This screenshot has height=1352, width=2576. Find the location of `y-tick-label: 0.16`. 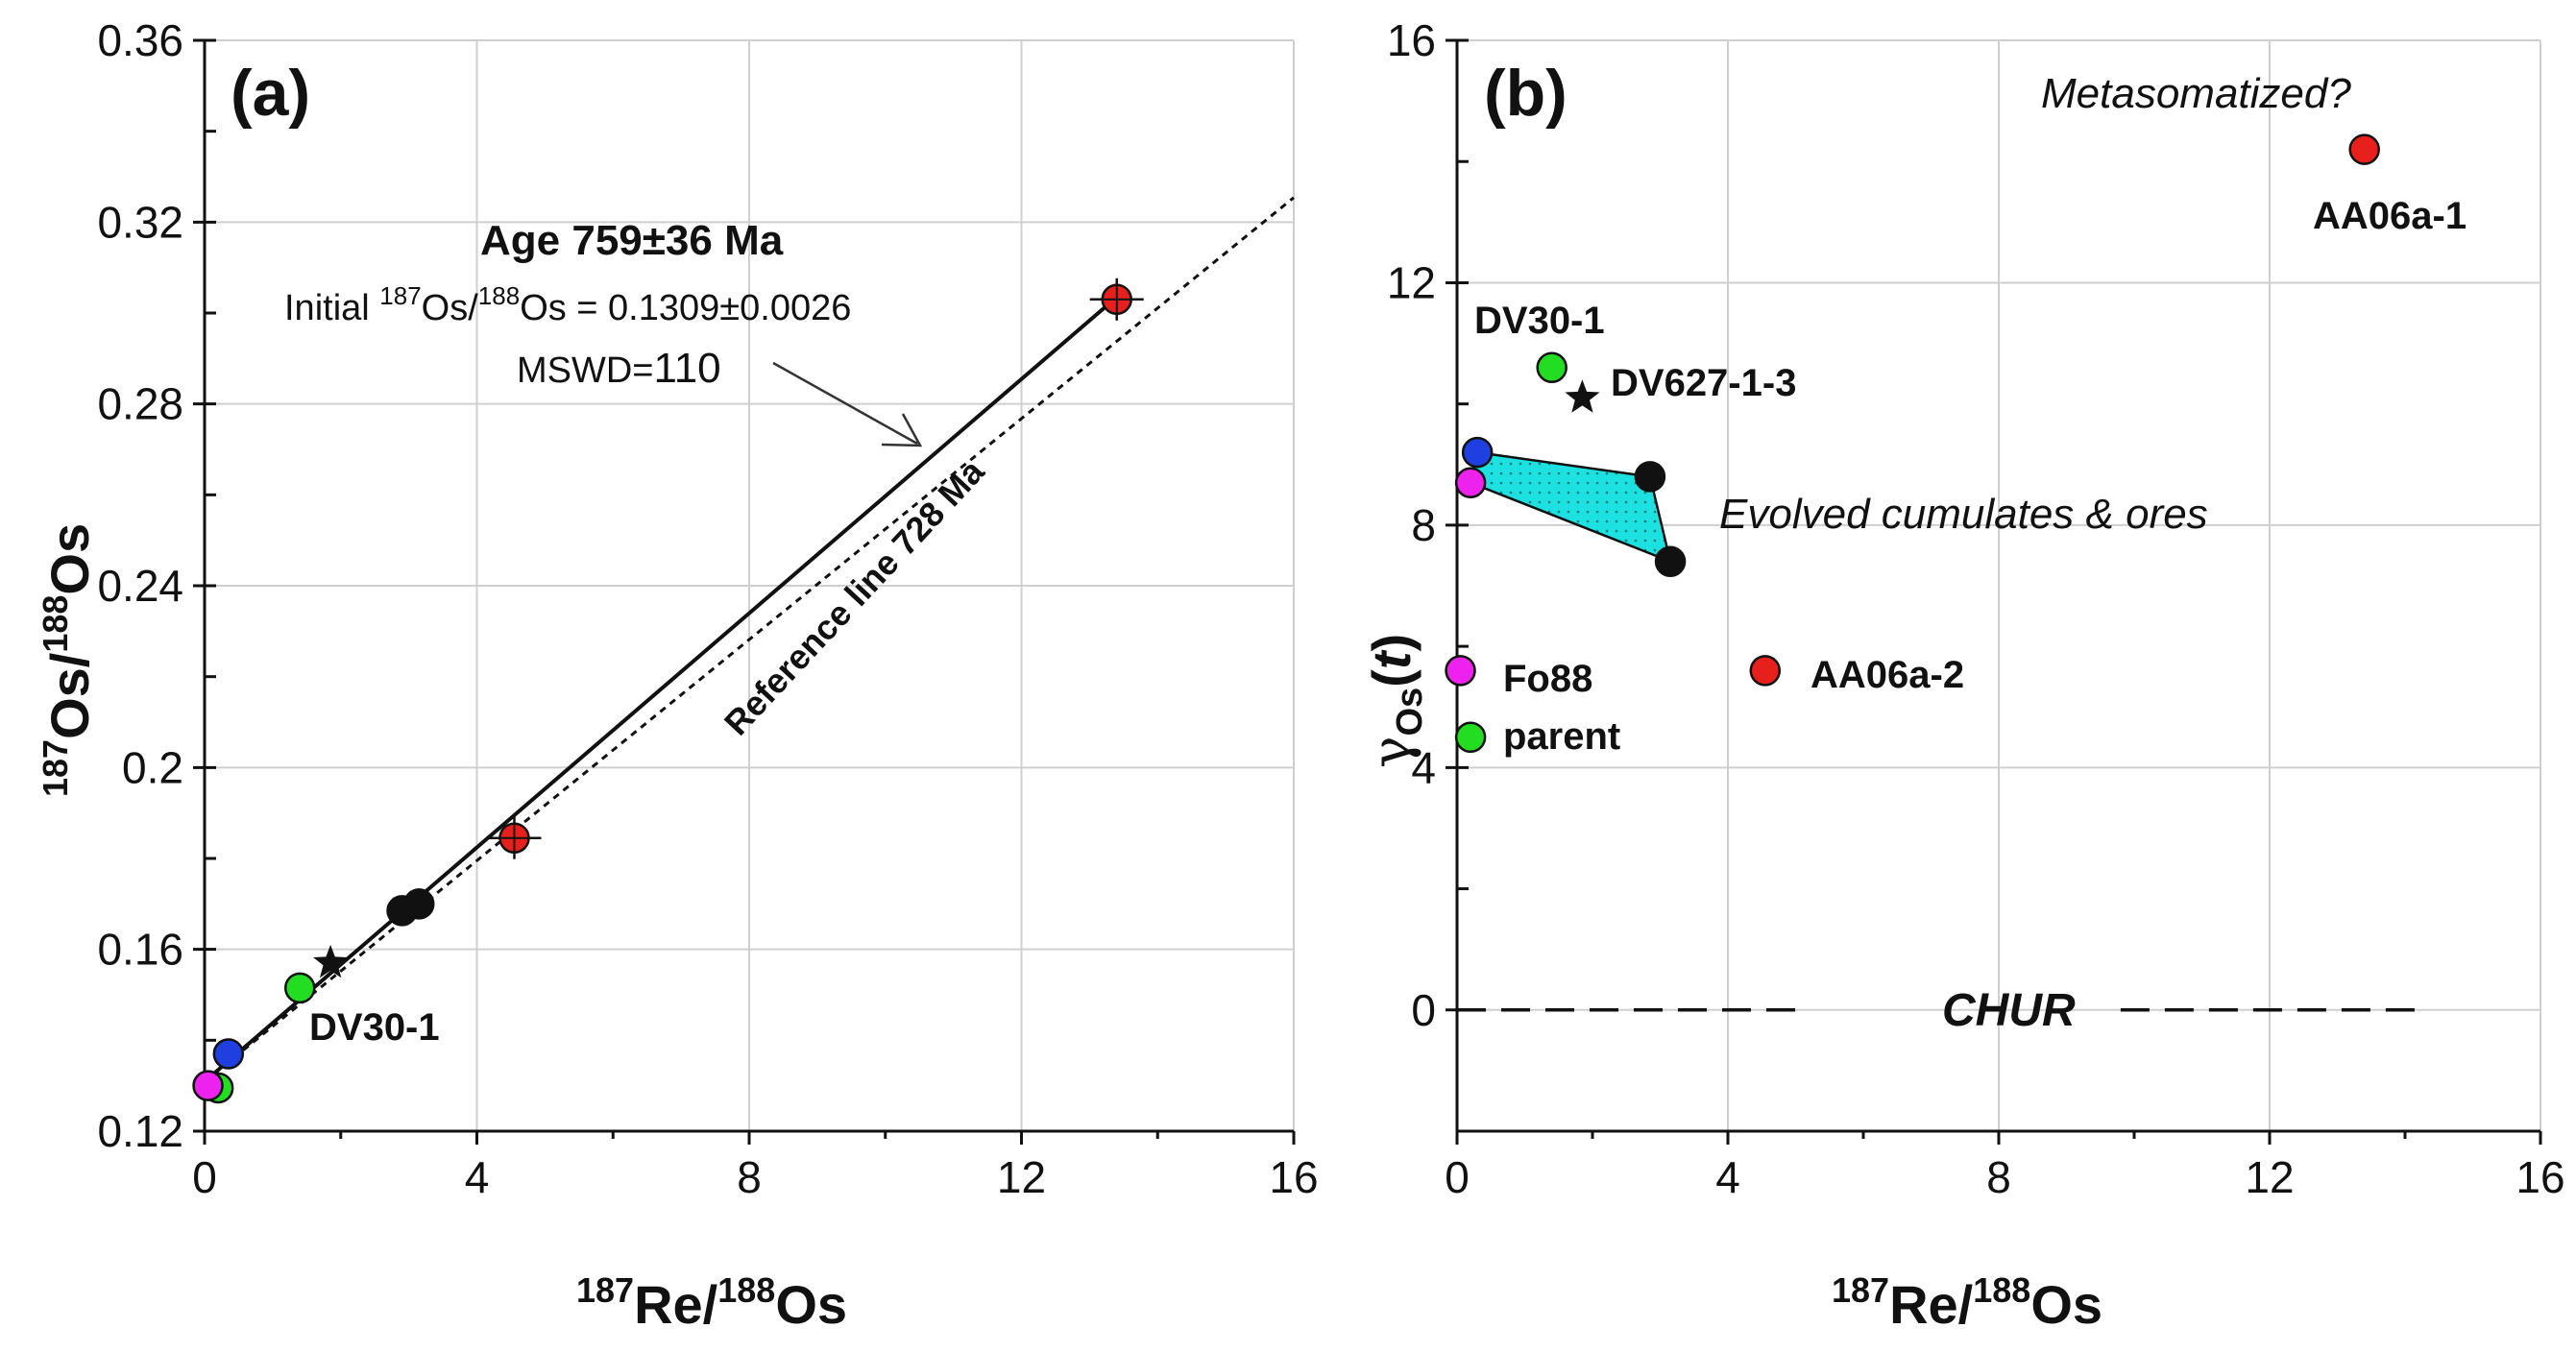

y-tick-label: 0.16 is located at coordinates (140, 950).